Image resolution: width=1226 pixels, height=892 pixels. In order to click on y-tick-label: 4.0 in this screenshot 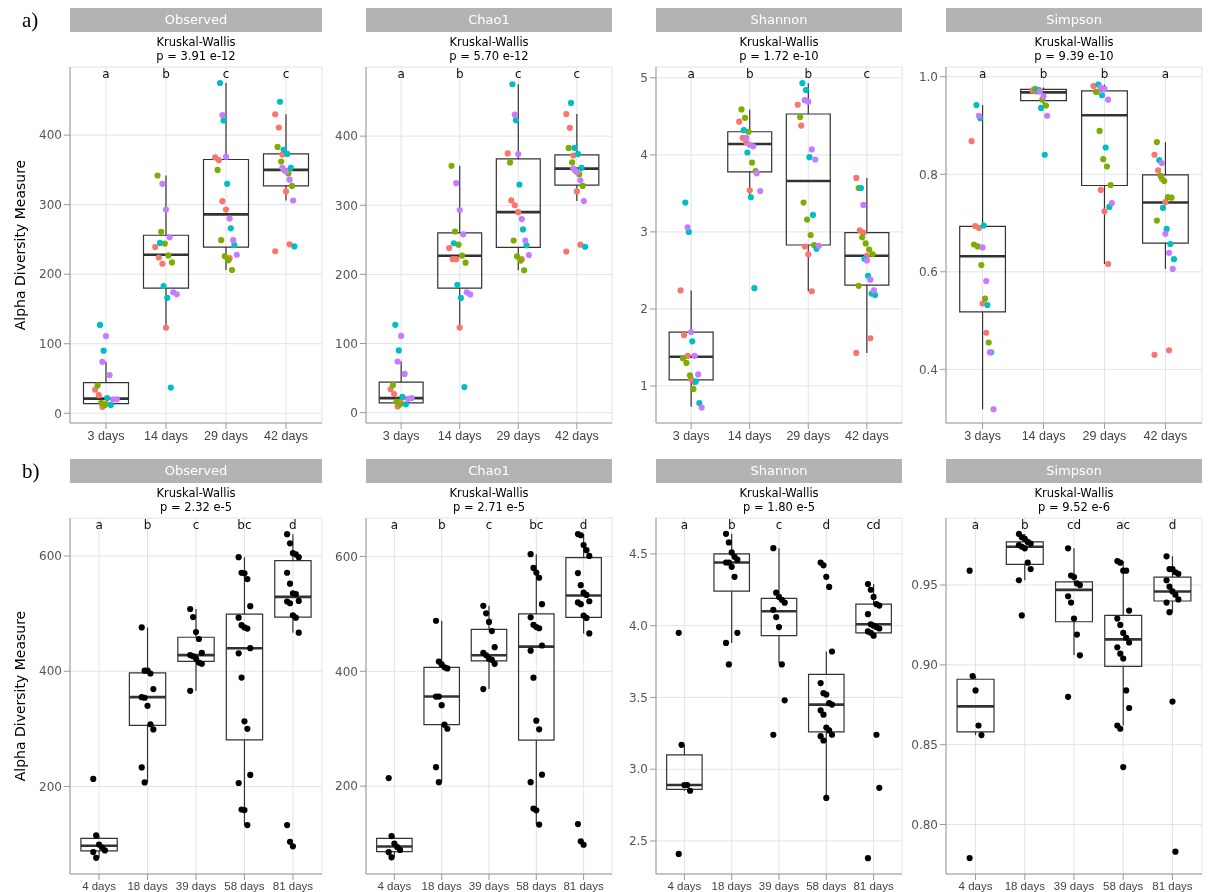, I will do `click(638, 625)`.